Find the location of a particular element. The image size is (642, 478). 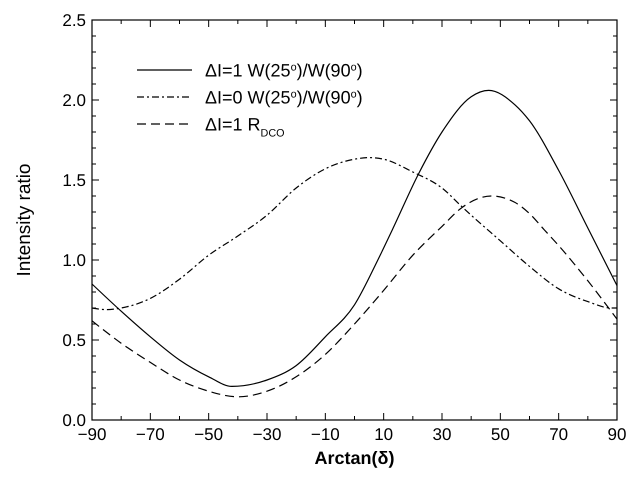

legend-label: ΔI=0 W(25$^{o}$)/W(90$^{o}$) is located at coordinates (284, 97).